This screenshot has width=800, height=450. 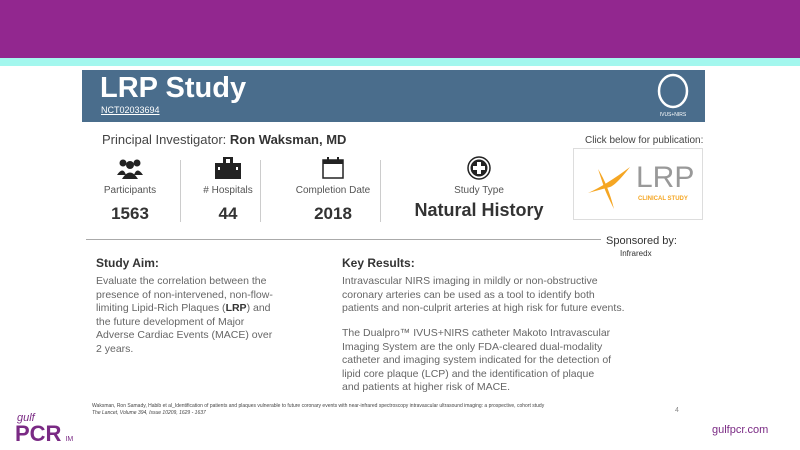 What do you see at coordinates (609, 188) in the screenshot?
I see `lrp-star-logo` at bounding box center [609, 188].